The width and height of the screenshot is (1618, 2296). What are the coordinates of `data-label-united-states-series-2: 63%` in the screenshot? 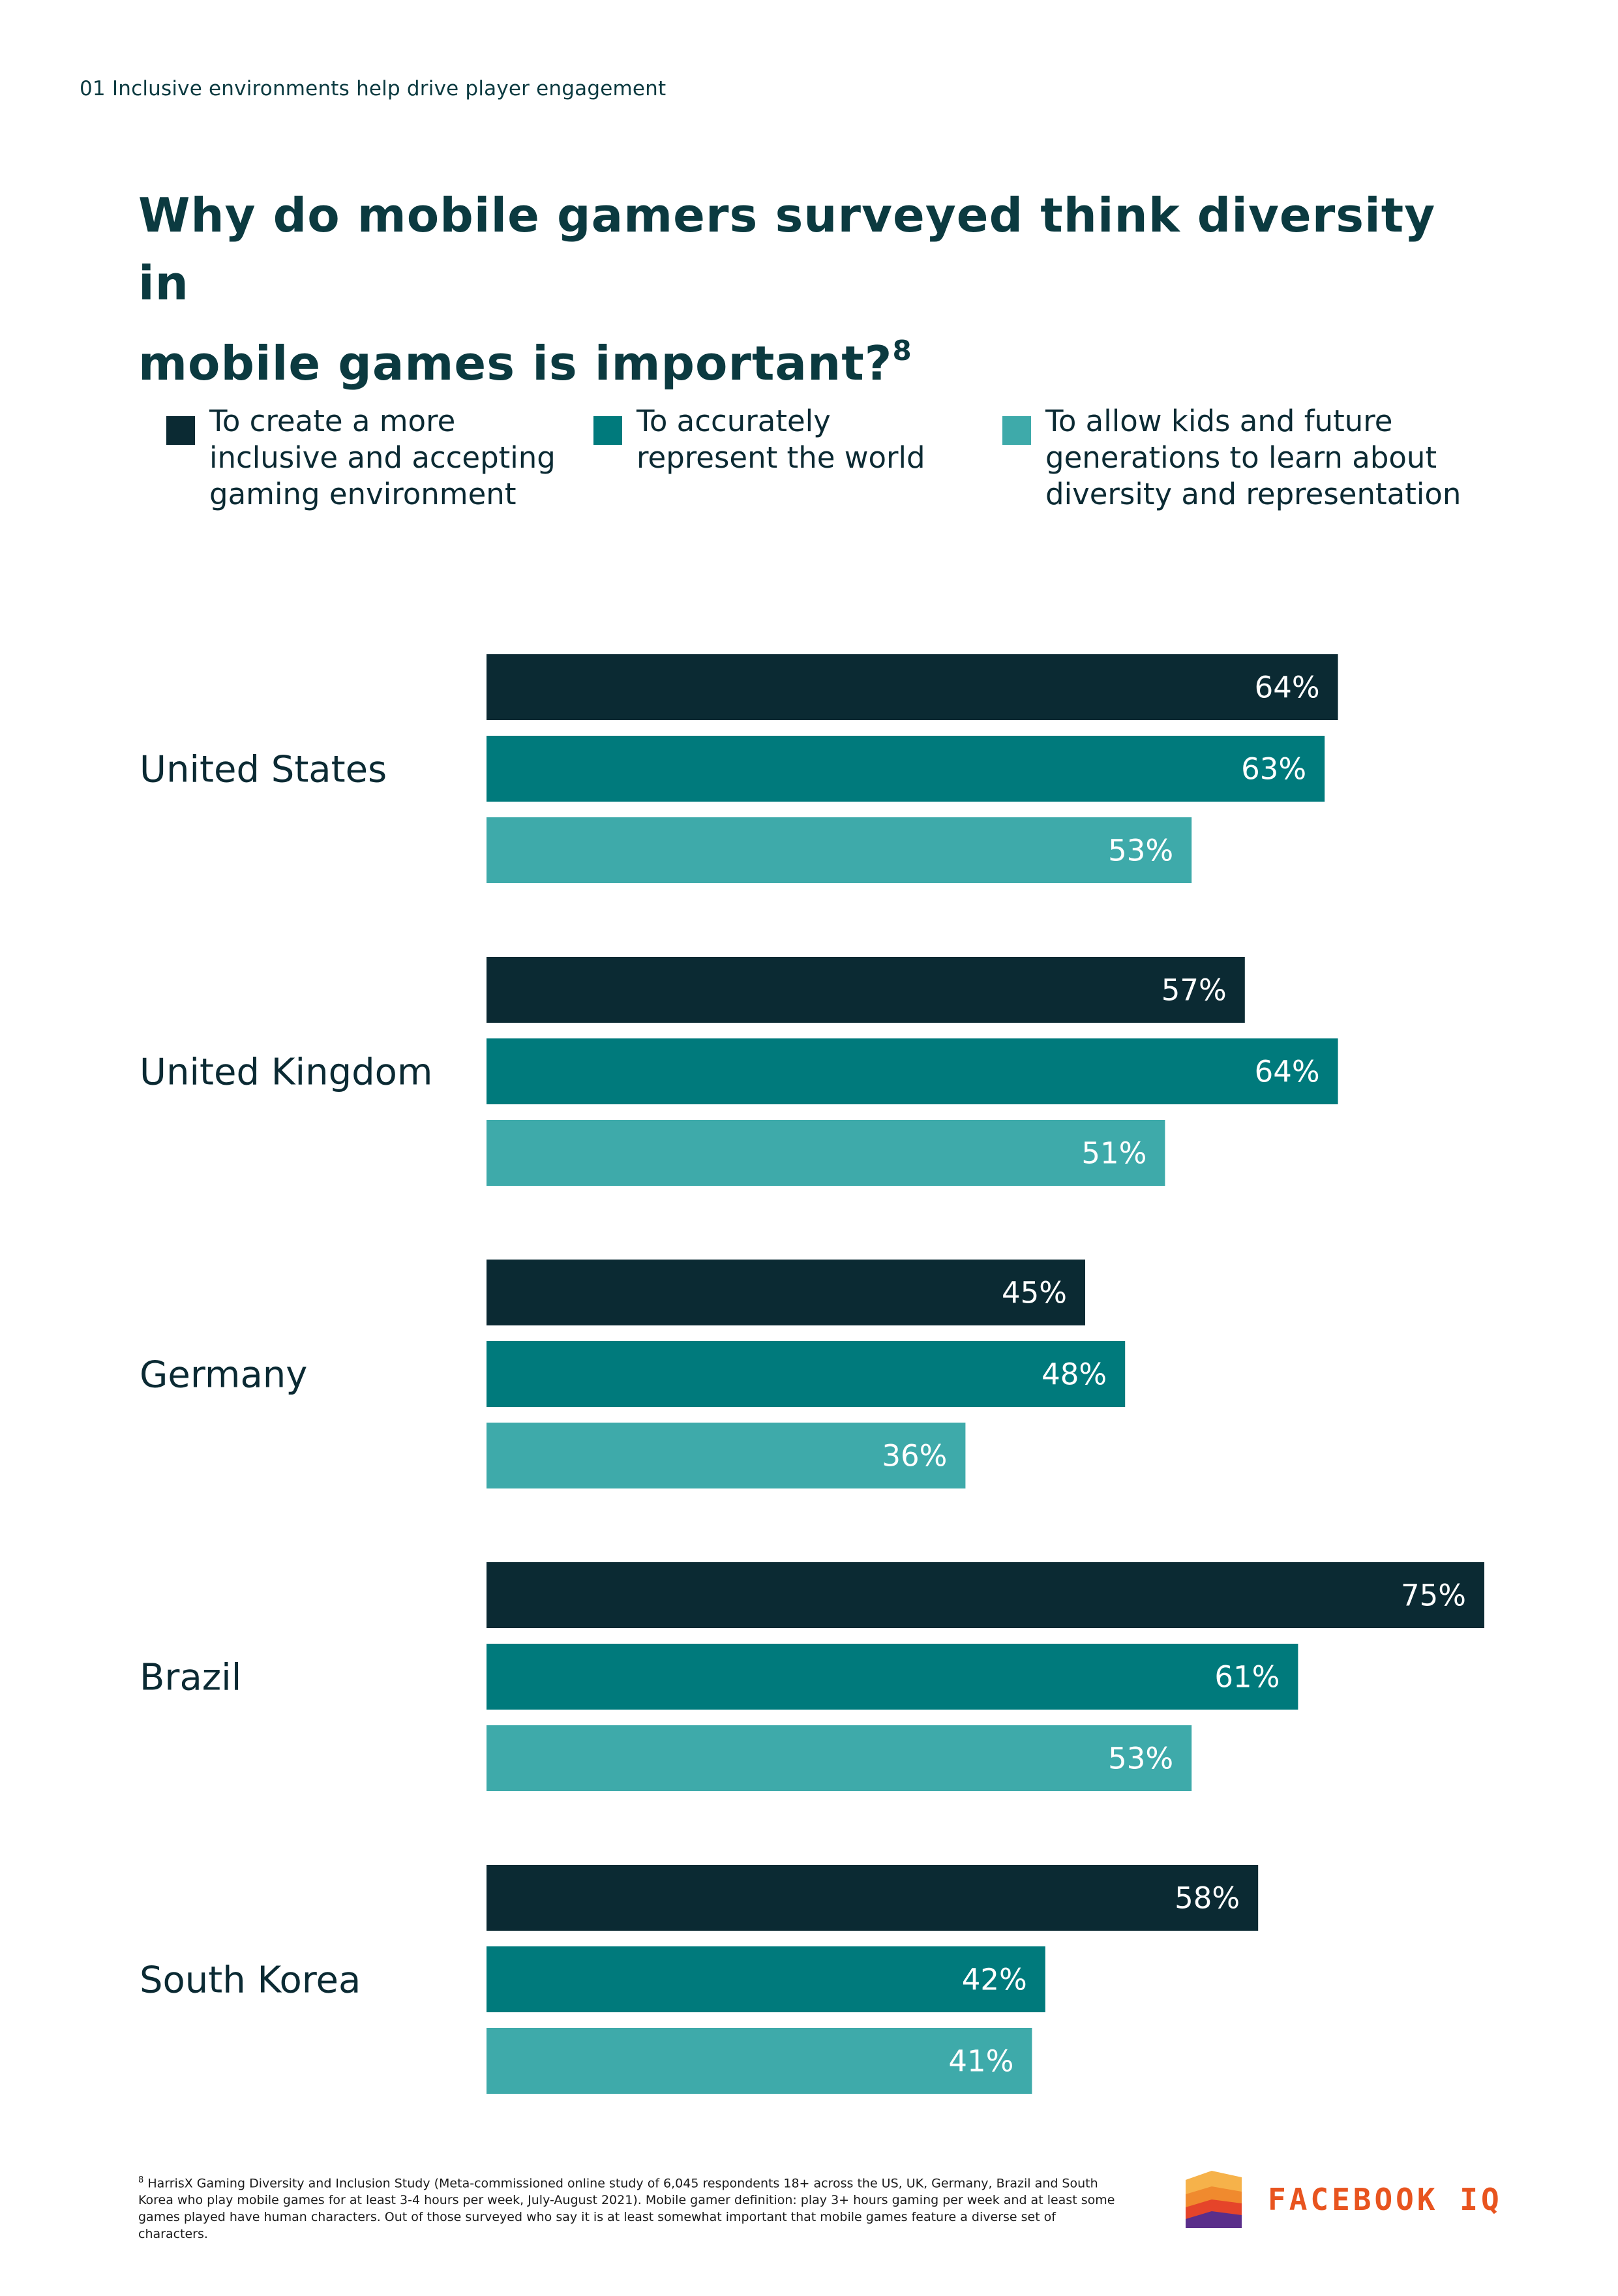 It's located at (1273, 769).